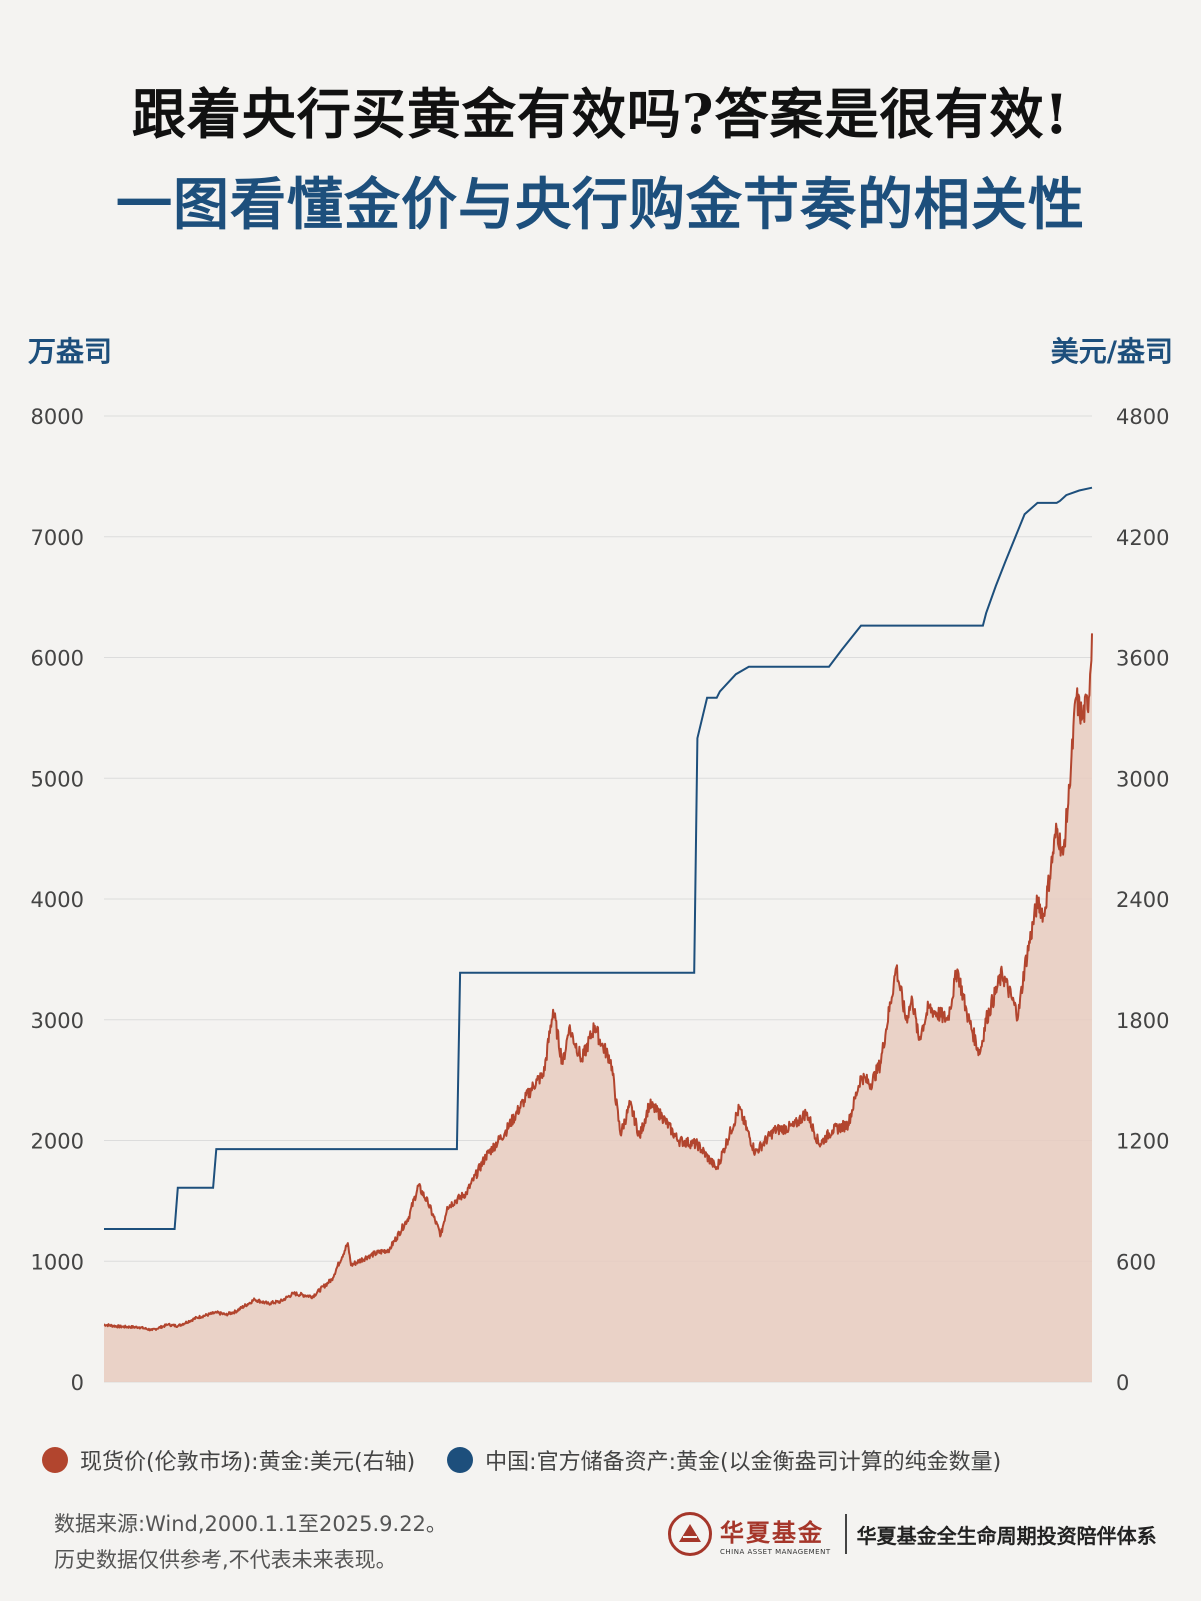 The height and width of the screenshot is (1601, 1201). What do you see at coordinates (1142, 417) in the screenshot?
I see `y-right-tick-label: 4800` at bounding box center [1142, 417].